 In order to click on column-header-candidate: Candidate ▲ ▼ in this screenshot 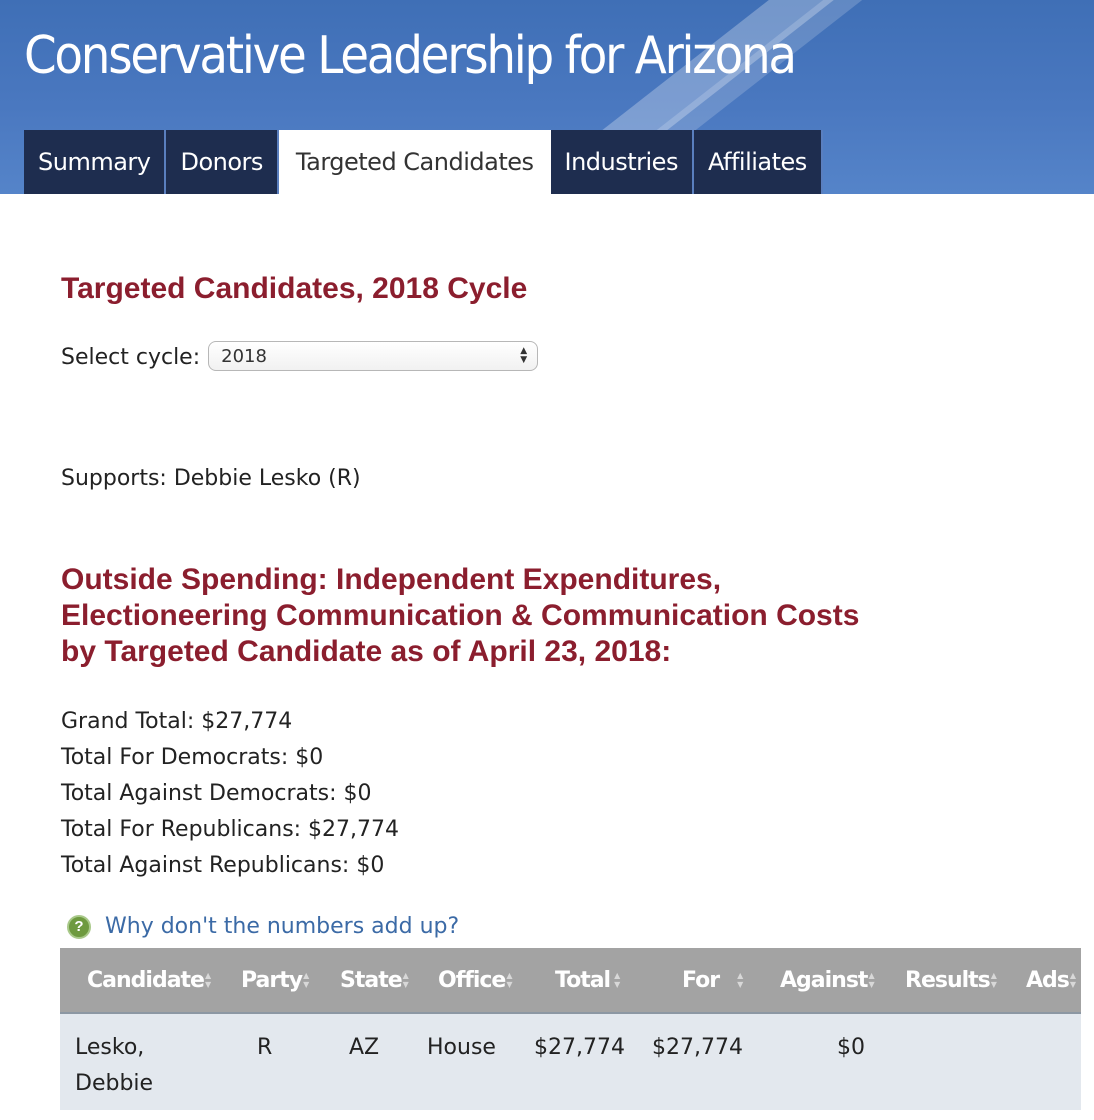, I will do `click(149, 980)`.